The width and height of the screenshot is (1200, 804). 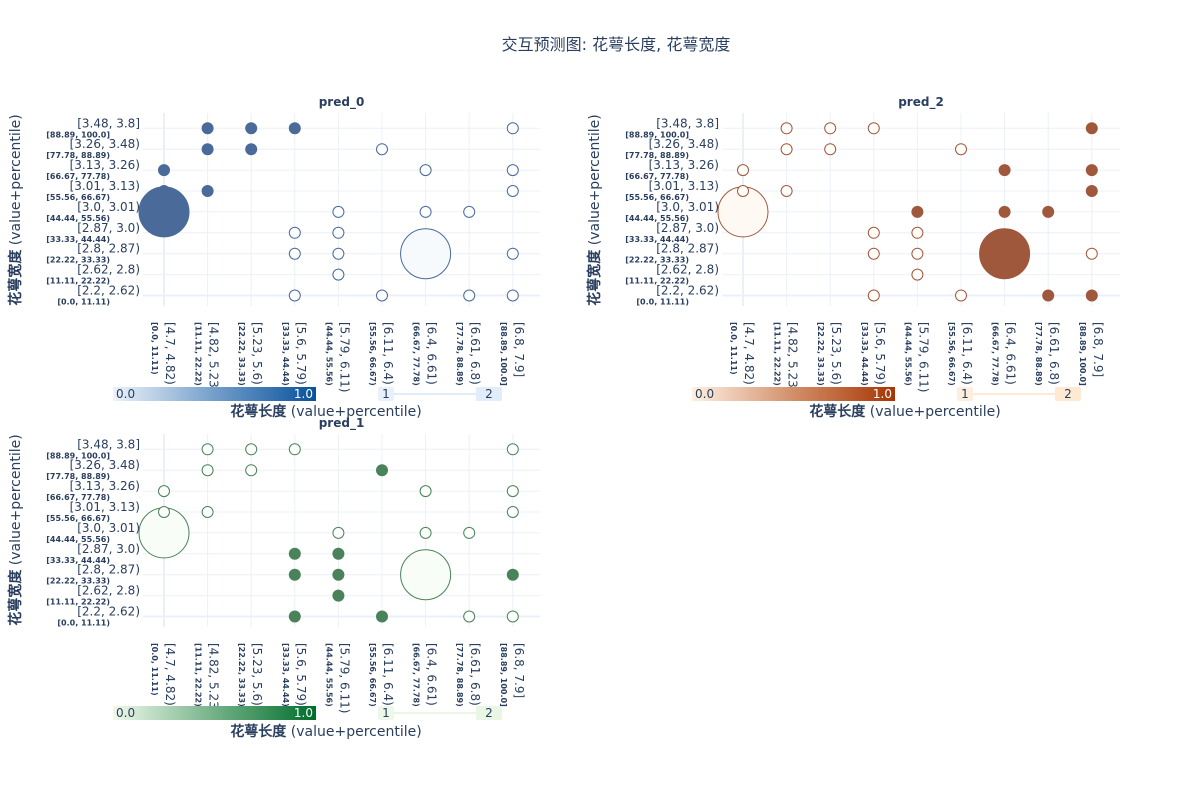 What do you see at coordinates (372, 354) in the screenshot?
I see `x-tick-sublabel: [55.56, 66.67)` at bounding box center [372, 354].